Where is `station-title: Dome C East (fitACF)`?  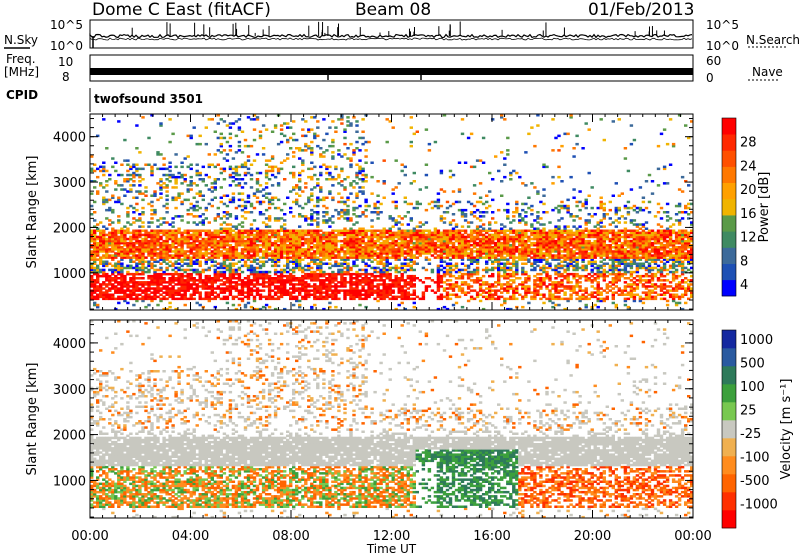 station-title: Dome C East (fitACF) is located at coordinates (181, 10).